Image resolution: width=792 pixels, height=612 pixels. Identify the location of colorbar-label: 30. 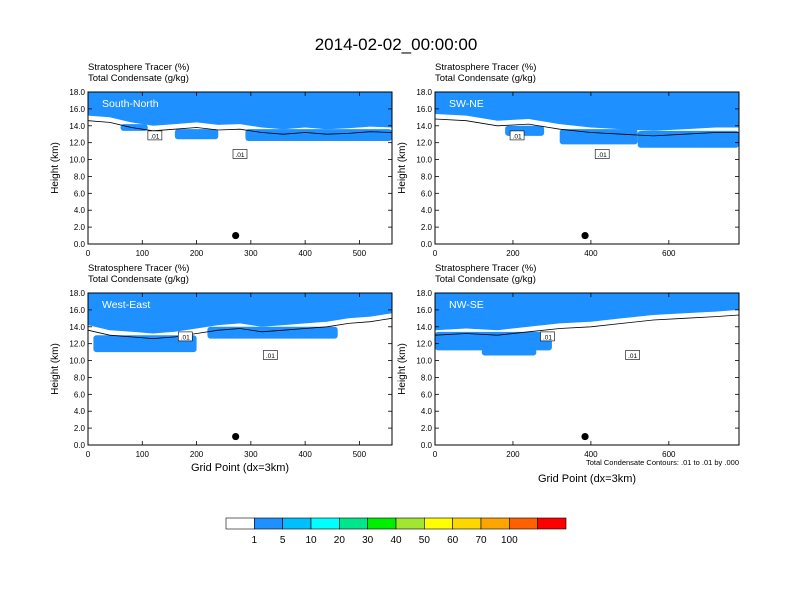
(368, 540).